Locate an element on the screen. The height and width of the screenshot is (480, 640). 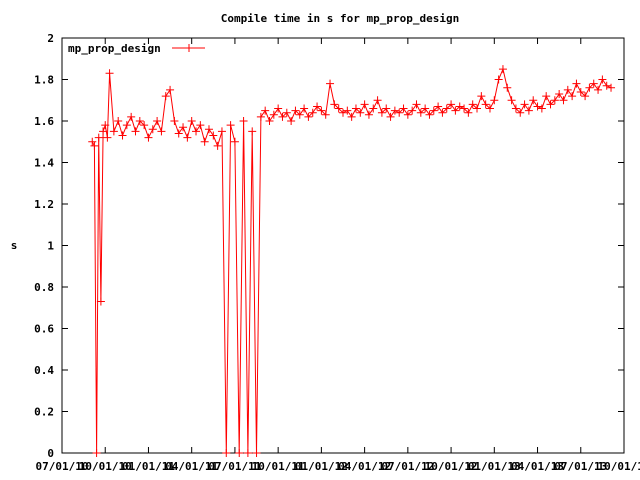
x-tick-label: 10/01/11 is located at coordinates (278, 466).